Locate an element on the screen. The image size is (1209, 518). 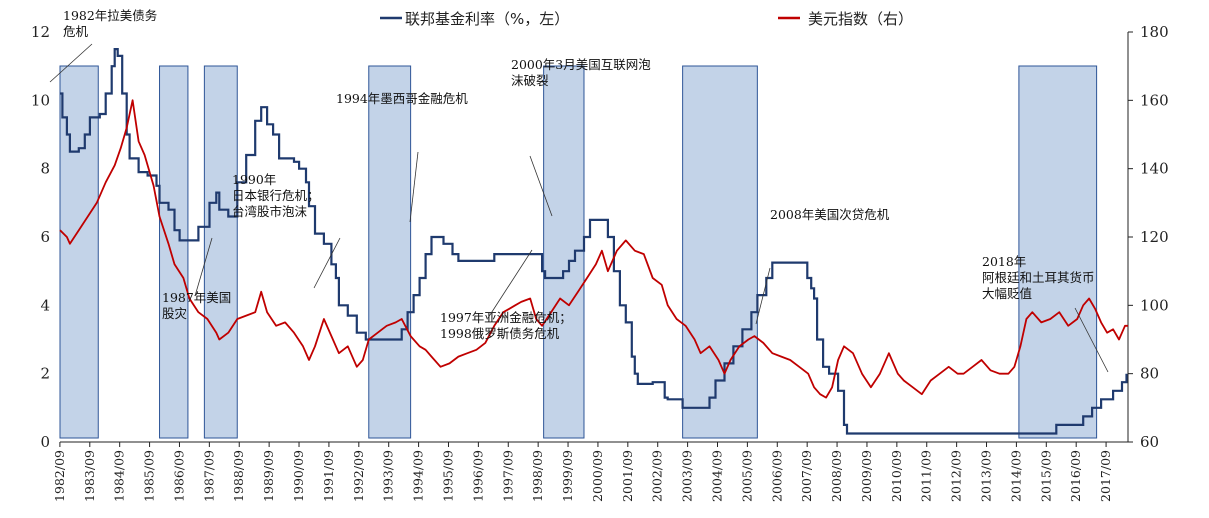
x-tick-label: 1984/09 is located at coordinates (119, 476).